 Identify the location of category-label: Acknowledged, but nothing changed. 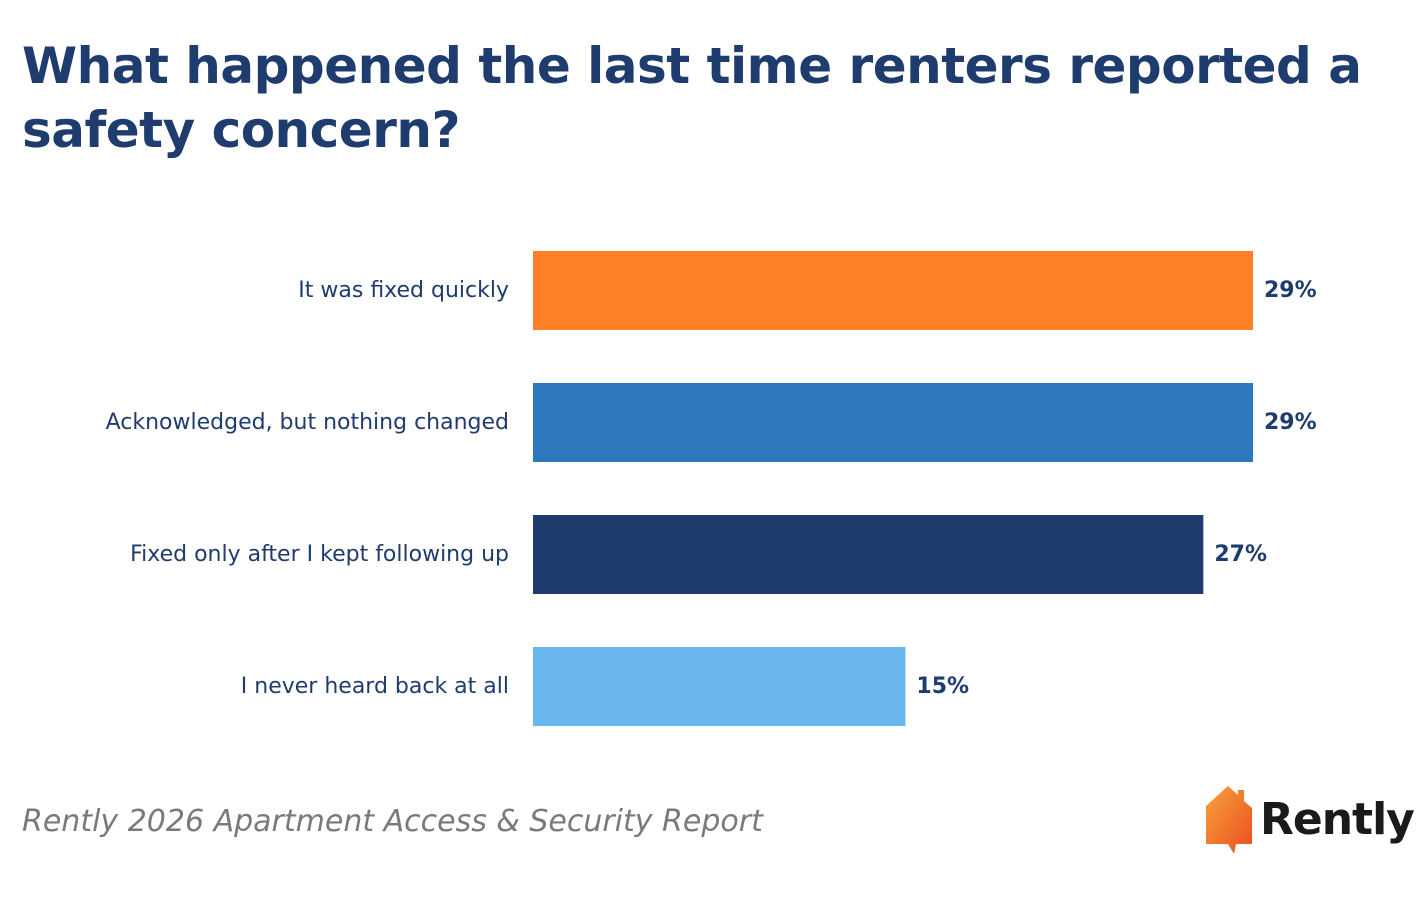
(307, 422).